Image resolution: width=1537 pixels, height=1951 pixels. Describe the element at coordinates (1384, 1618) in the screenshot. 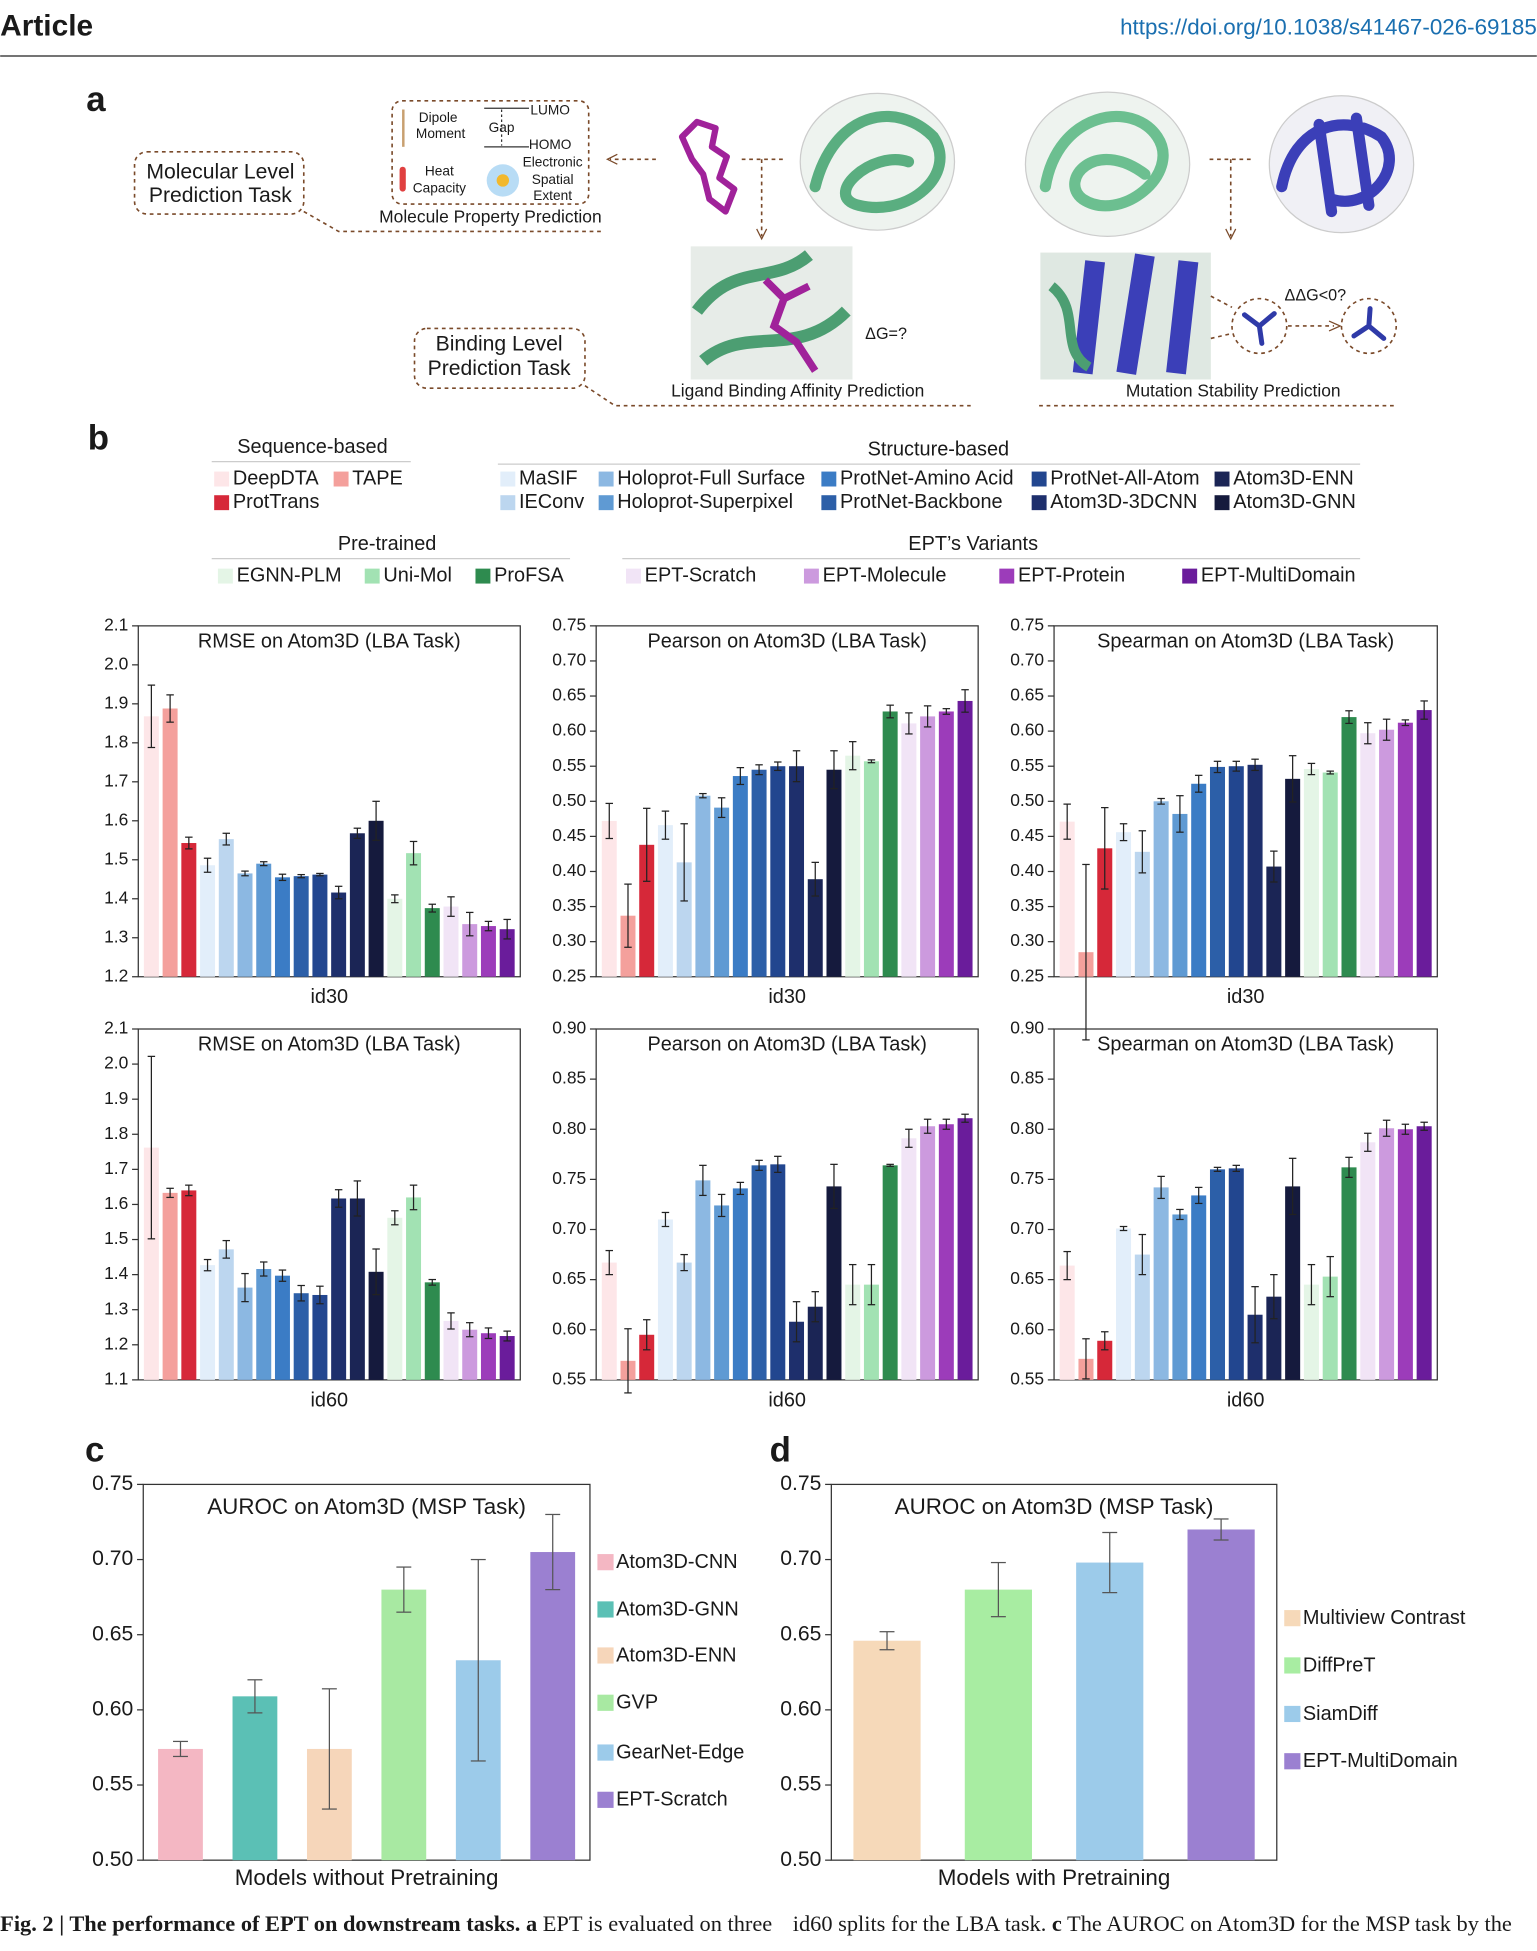

I see `legend-label: Multiview Contrast` at that location.